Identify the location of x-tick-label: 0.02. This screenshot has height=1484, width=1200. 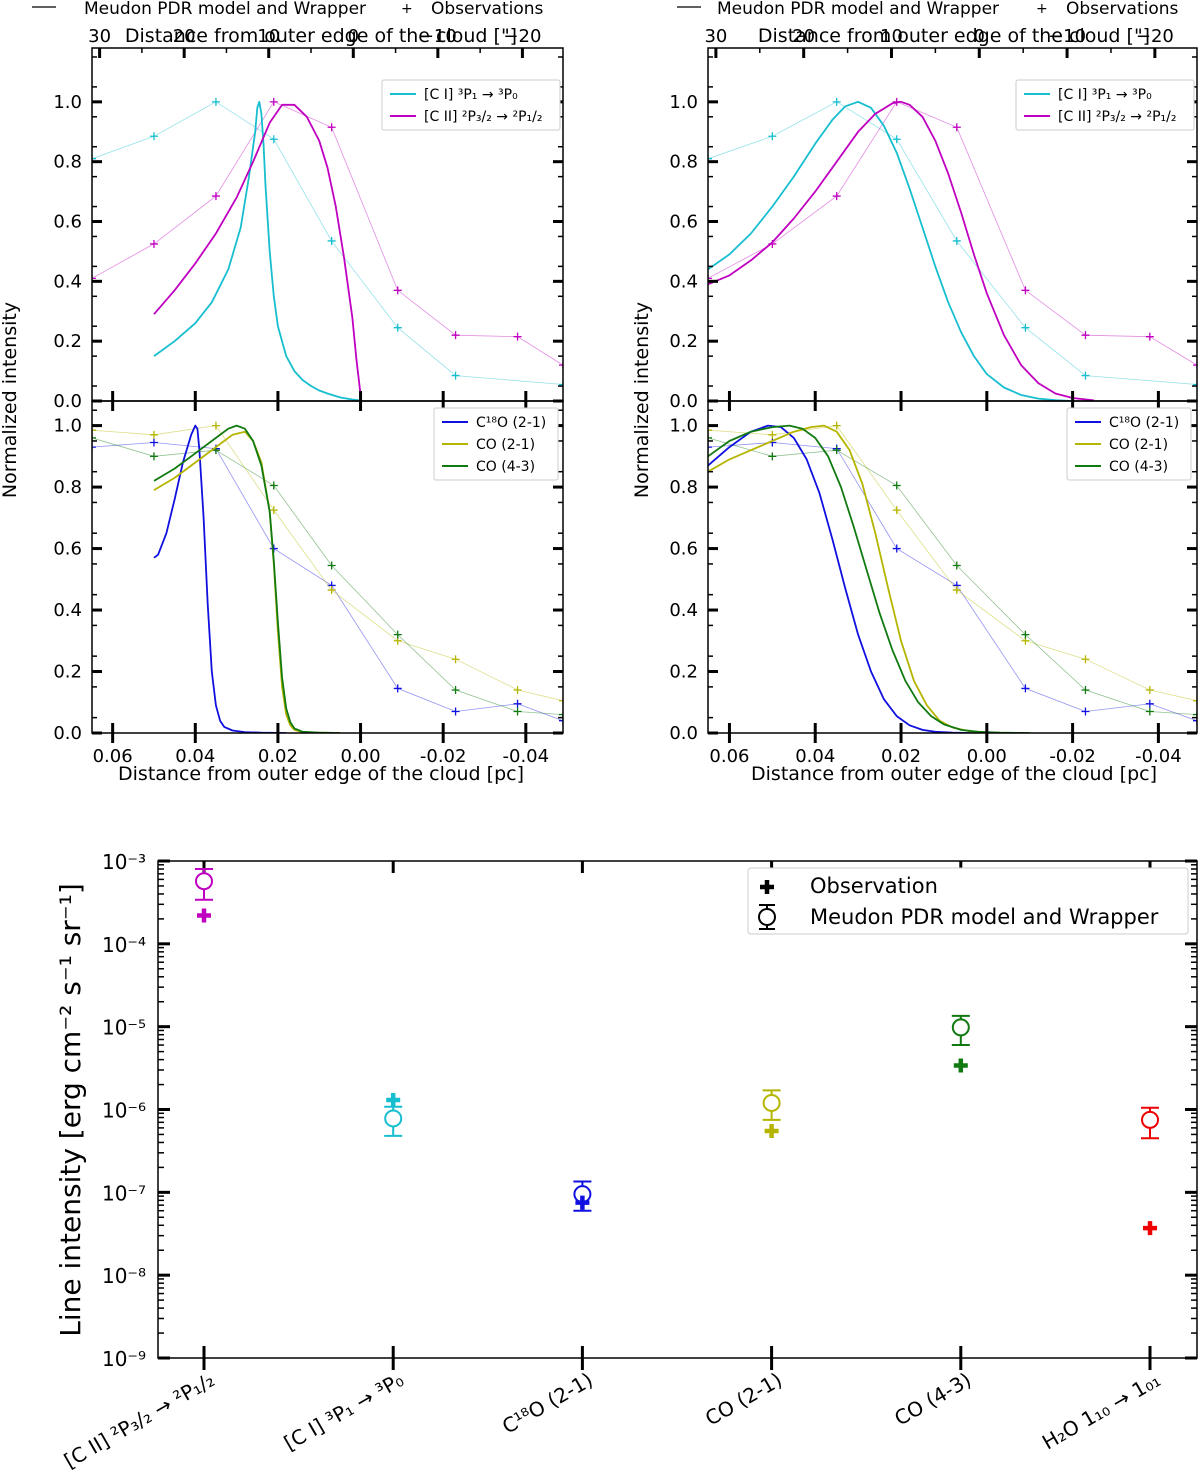
(901, 756).